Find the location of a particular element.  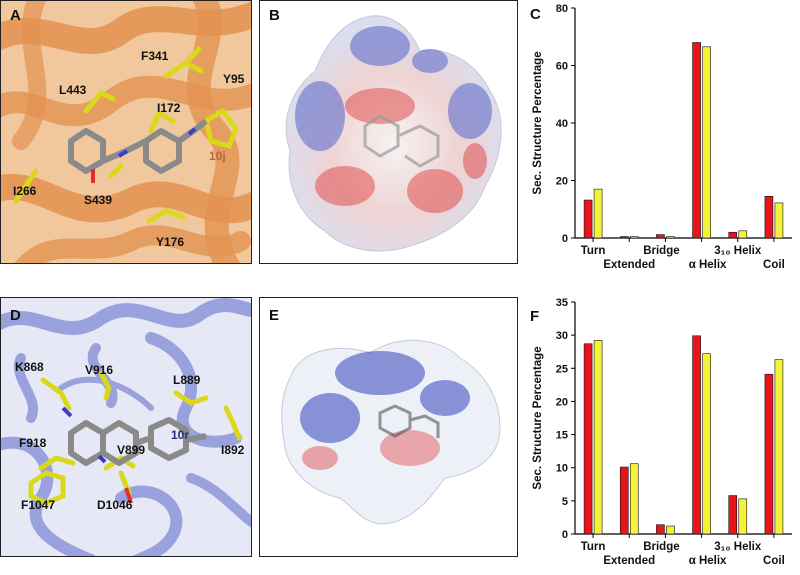

electrostatic-surface-e is located at coordinates (388, 427).